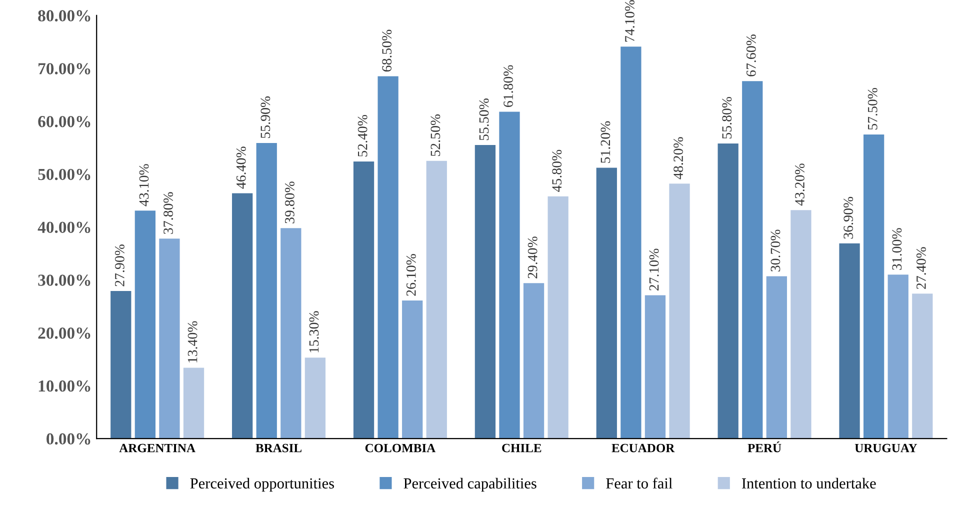  I want to click on y-tick-label: 40.00%, so click(64, 228).